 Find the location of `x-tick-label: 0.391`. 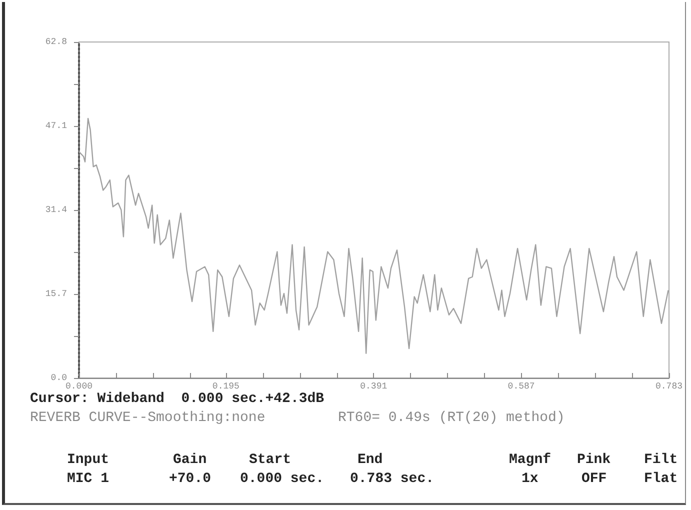

x-tick-label: 0.391 is located at coordinates (374, 387).